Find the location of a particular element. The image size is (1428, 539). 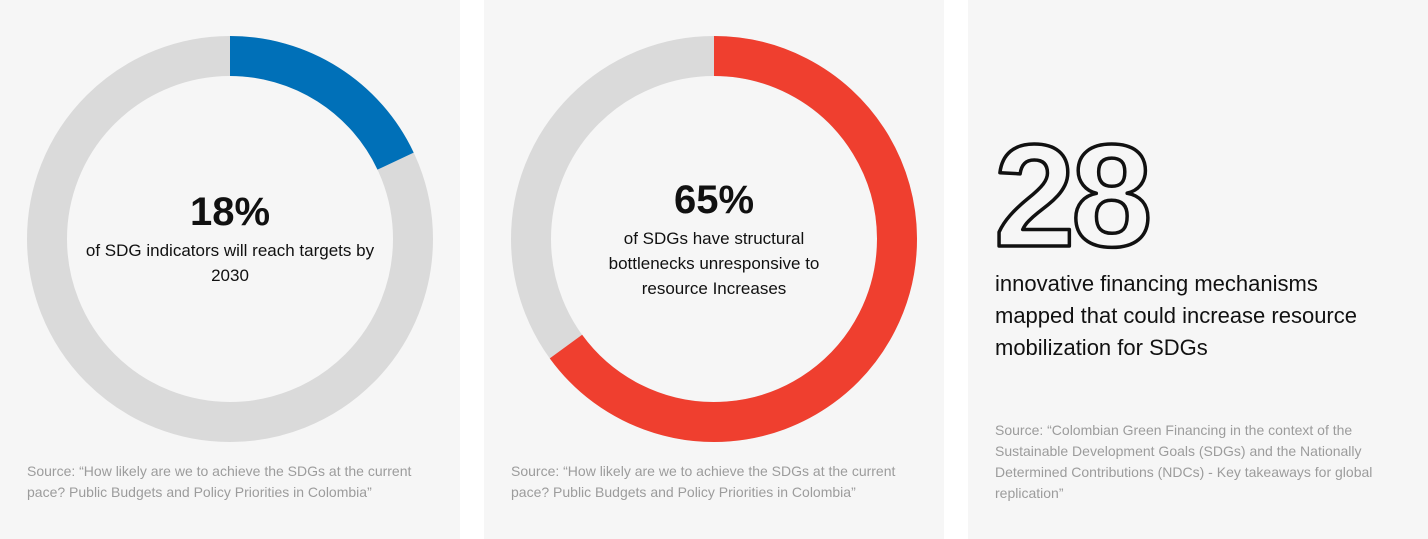

percentage-value: 65% is located at coordinates (714, 200).